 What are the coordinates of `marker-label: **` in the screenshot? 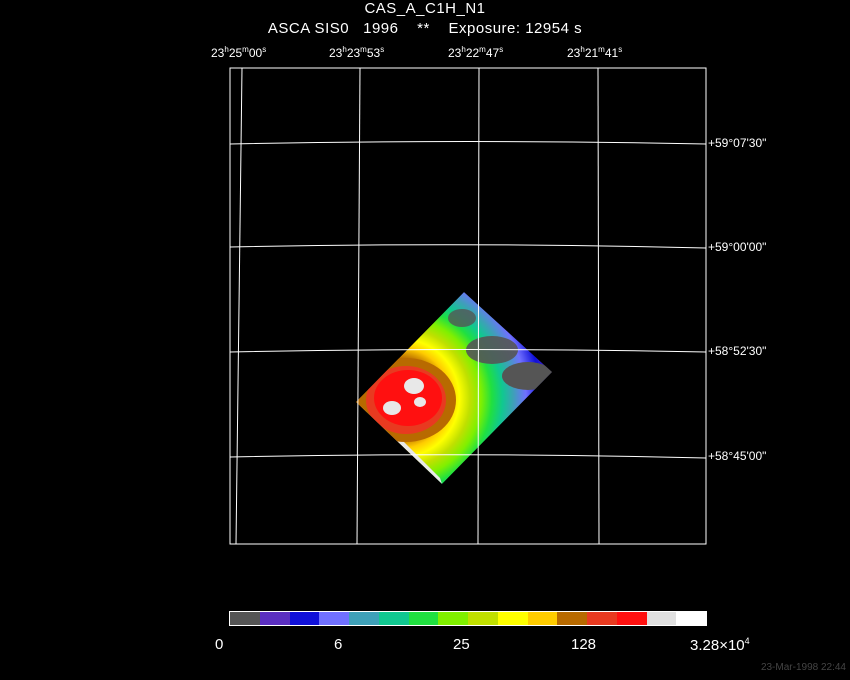 It's located at (423, 28).